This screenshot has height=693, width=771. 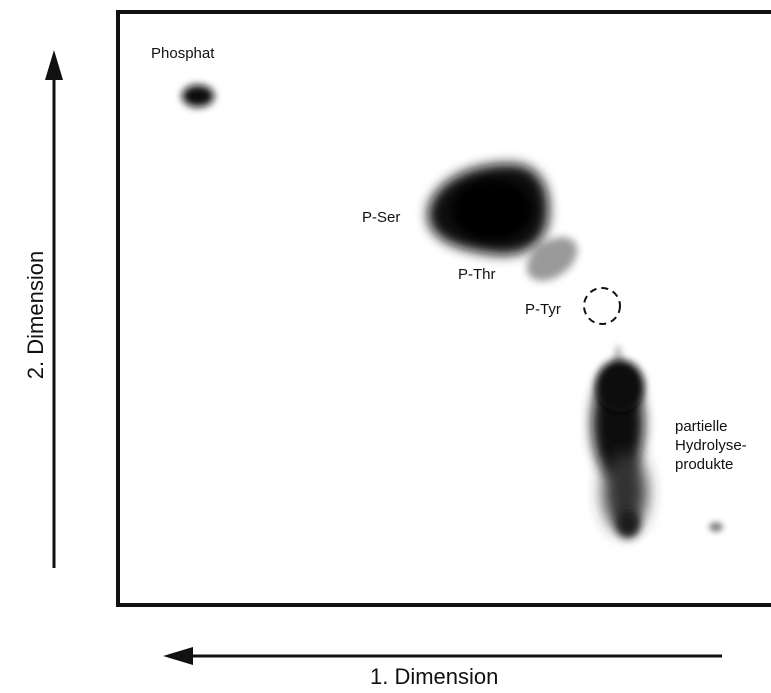 What do you see at coordinates (711, 445) in the screenshot?
I see `label-hydrolyse-line-2: Hydrolyse-` at bounding box center [711, 445].